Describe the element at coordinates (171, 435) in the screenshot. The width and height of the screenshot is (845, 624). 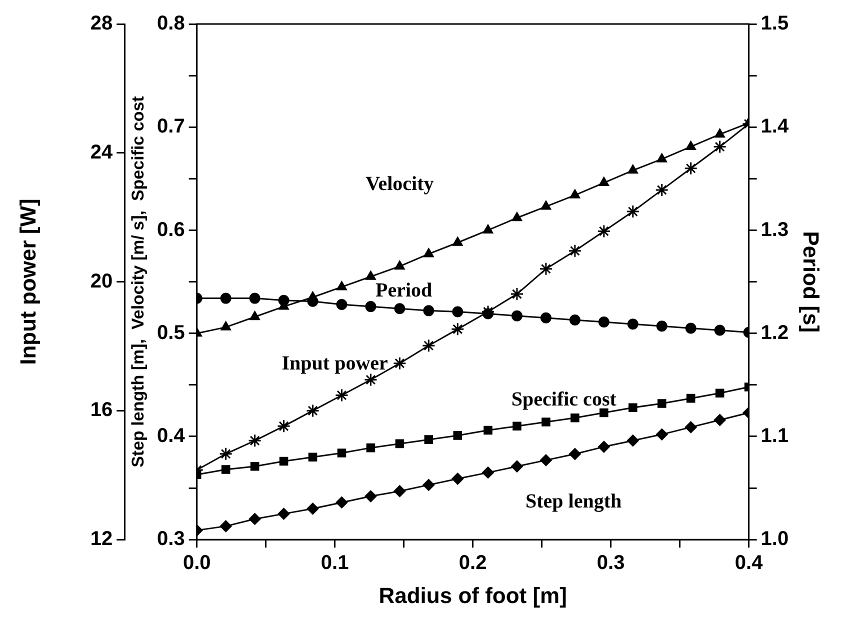
I see `y-tick-label: 0.4` at that location.